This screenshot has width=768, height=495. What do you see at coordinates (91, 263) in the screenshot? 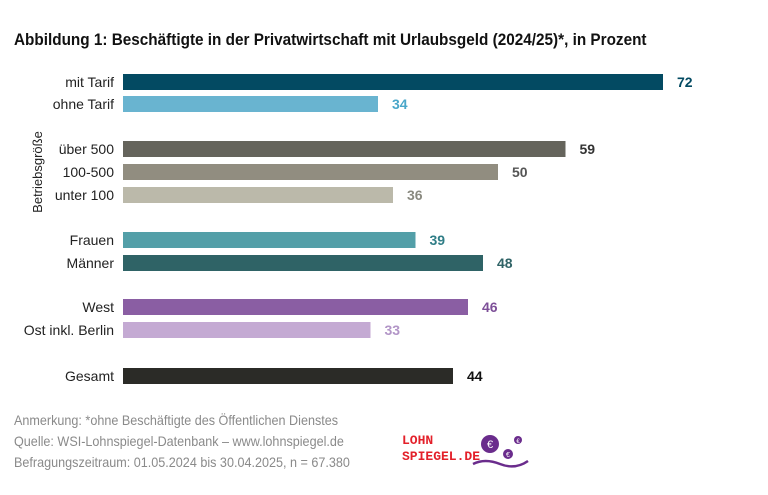
I see `category-label: Männer` at bounding box center [91, 263].